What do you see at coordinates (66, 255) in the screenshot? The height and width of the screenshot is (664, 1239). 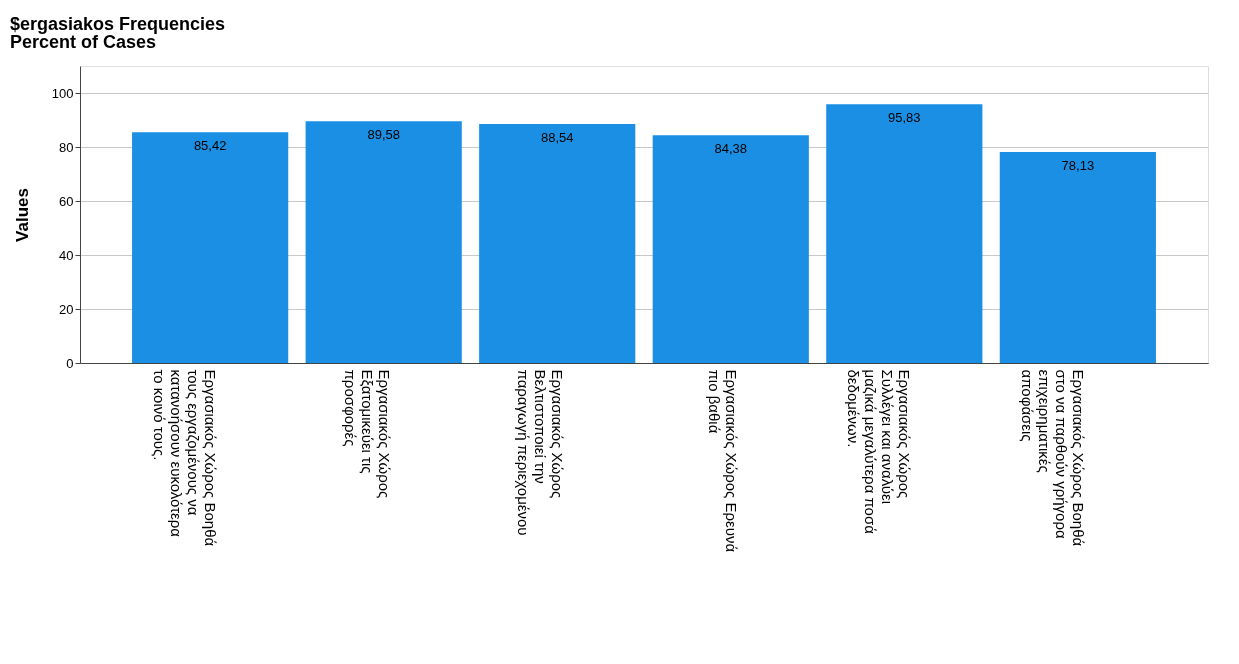 I see `y-tick-label: 40` at bounding box center [66, 255].